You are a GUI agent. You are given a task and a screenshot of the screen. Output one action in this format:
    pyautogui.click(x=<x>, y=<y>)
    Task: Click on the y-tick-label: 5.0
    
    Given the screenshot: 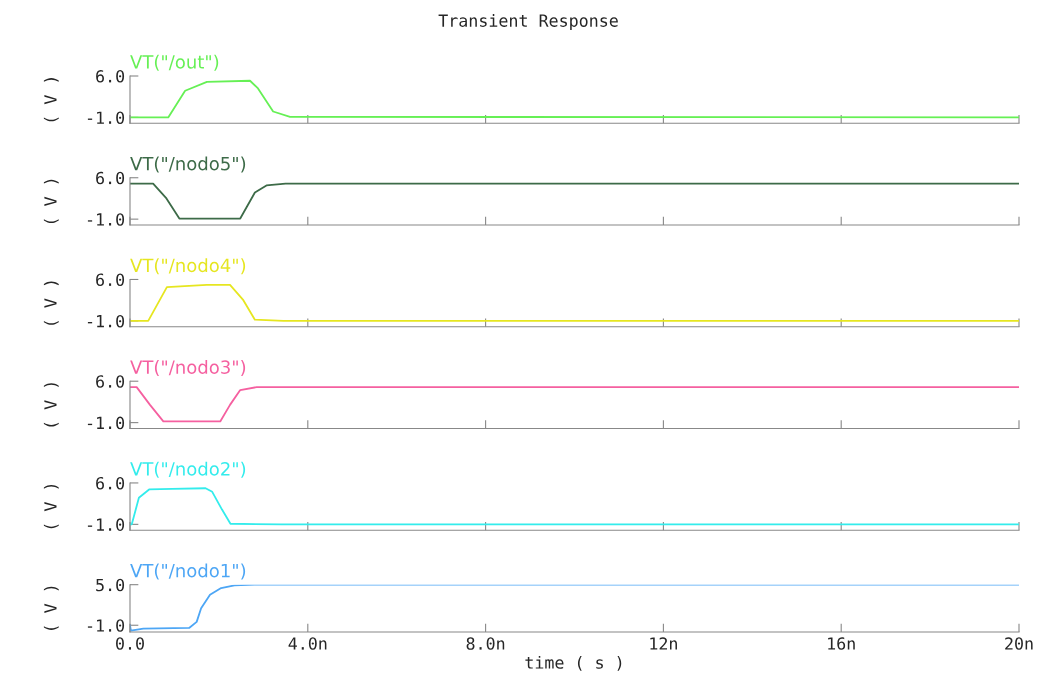 What is the action you would take?
    pyautogui.click(x=110, y=585)
    